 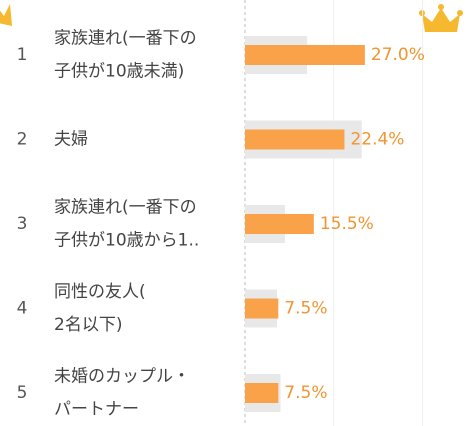 I want to click on rank: 3, so click(x=22, y=224).